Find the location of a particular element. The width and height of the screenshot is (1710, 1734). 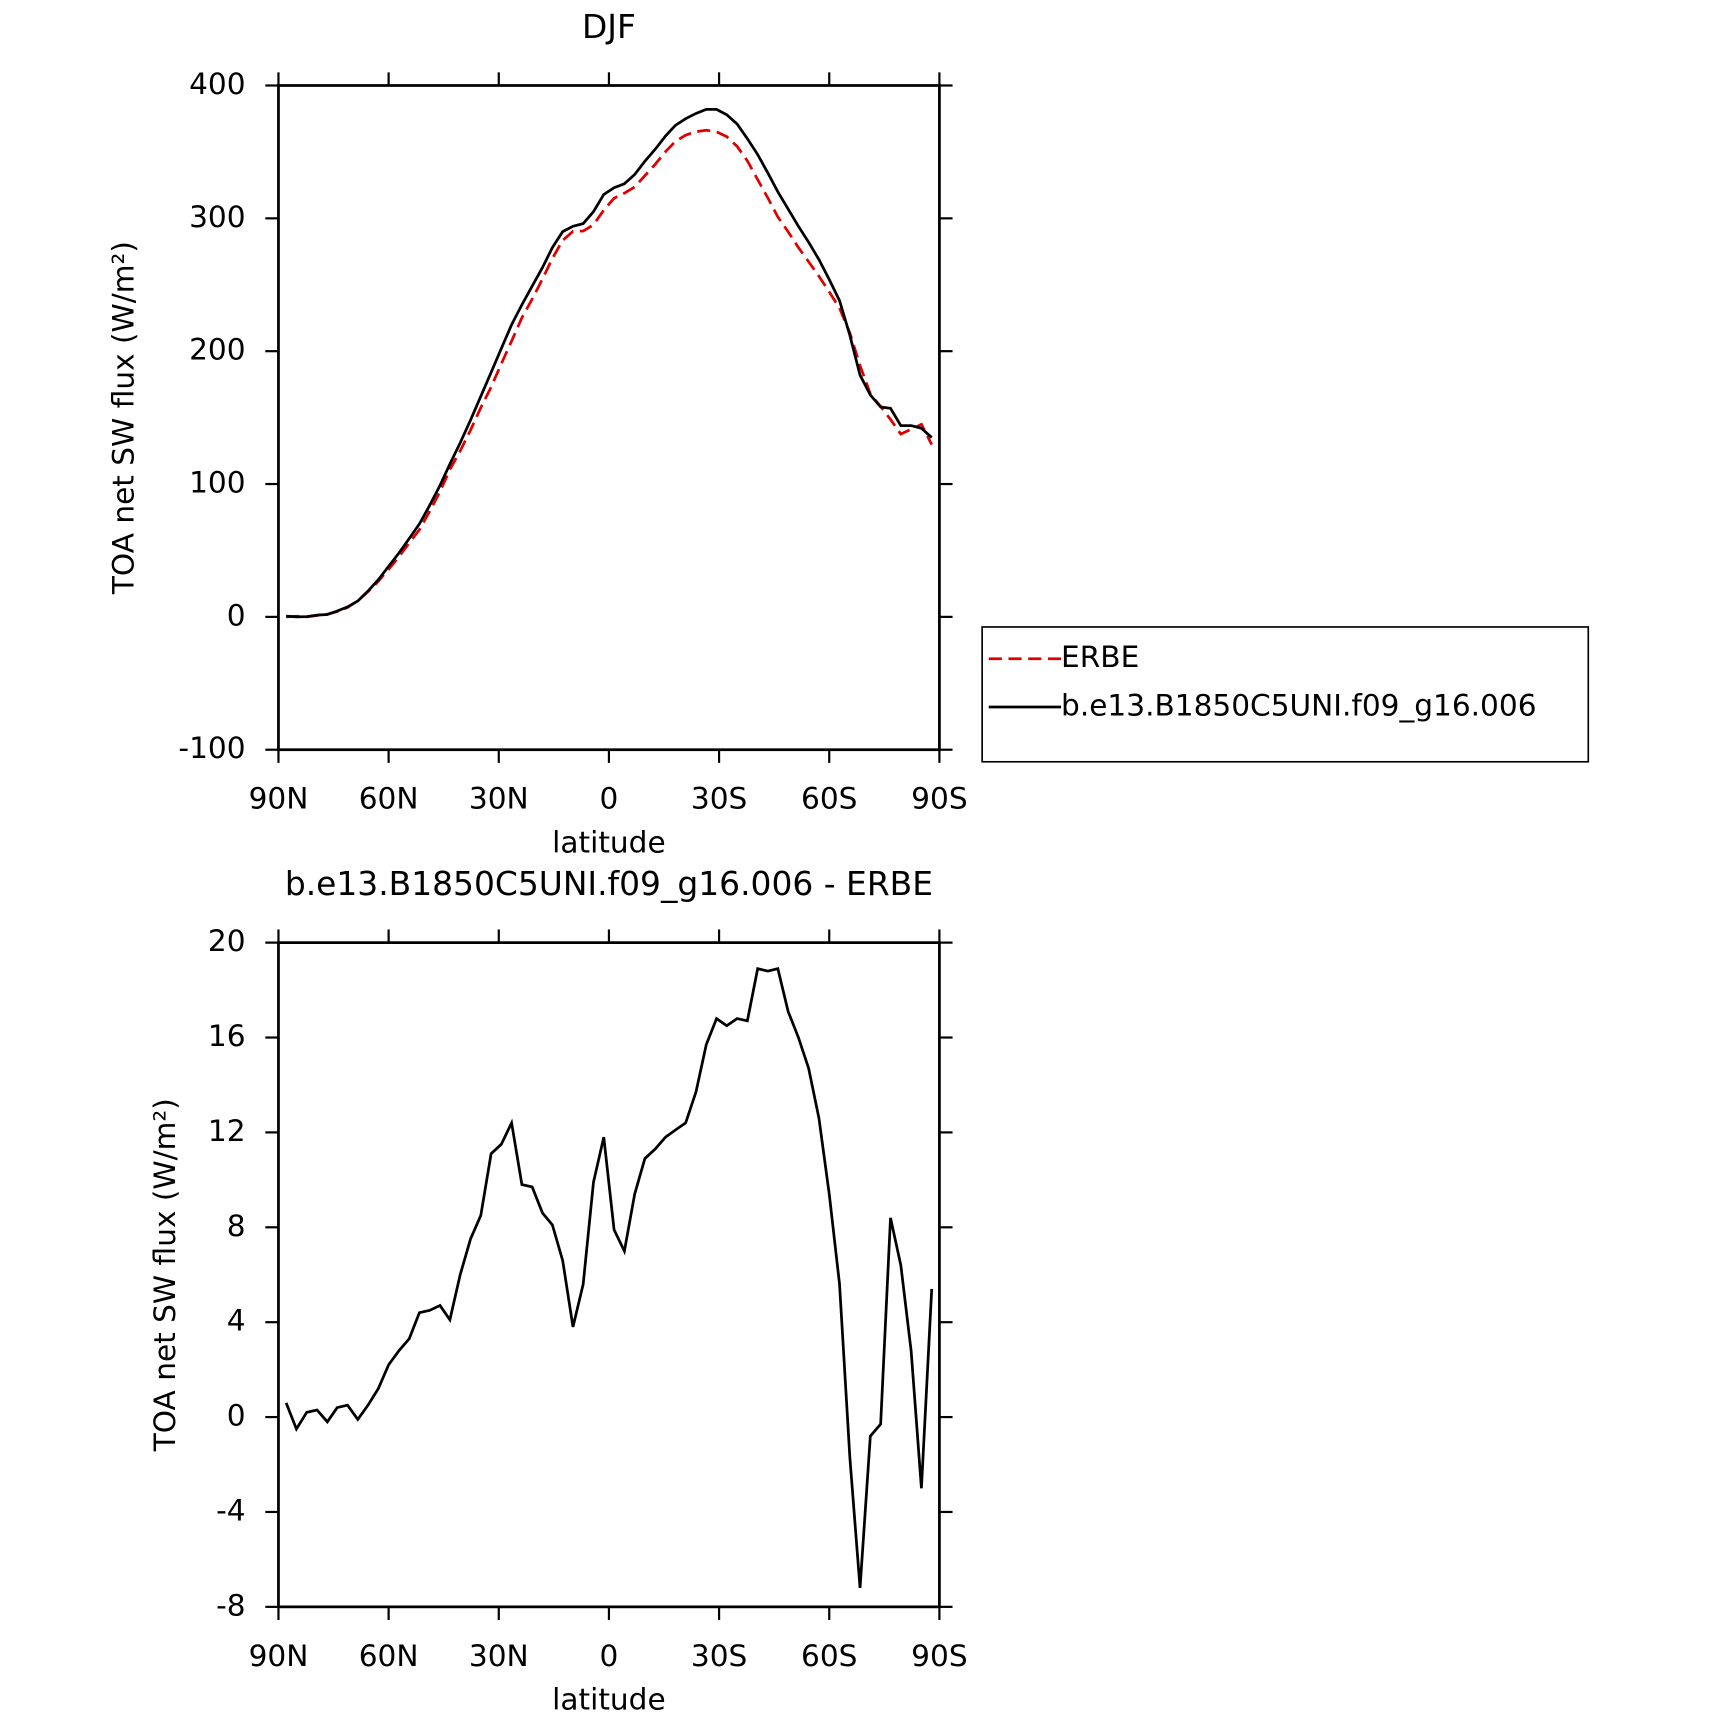

y-tick-label: 16 is located at coordinates (227, 1036).